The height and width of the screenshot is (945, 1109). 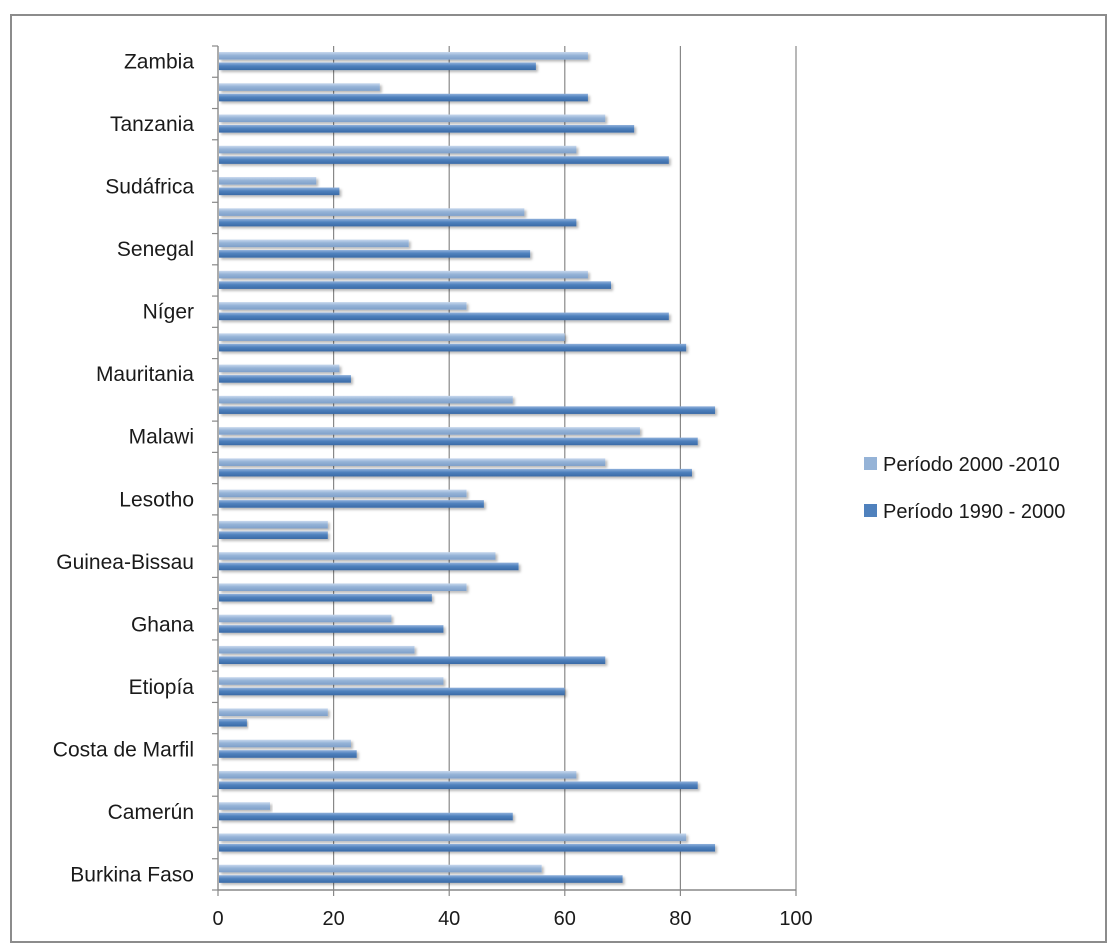 What do you see at coordinates (168, 312) in the screenshot?
I see `category-label: Níger` at bounding box center [168, 312].